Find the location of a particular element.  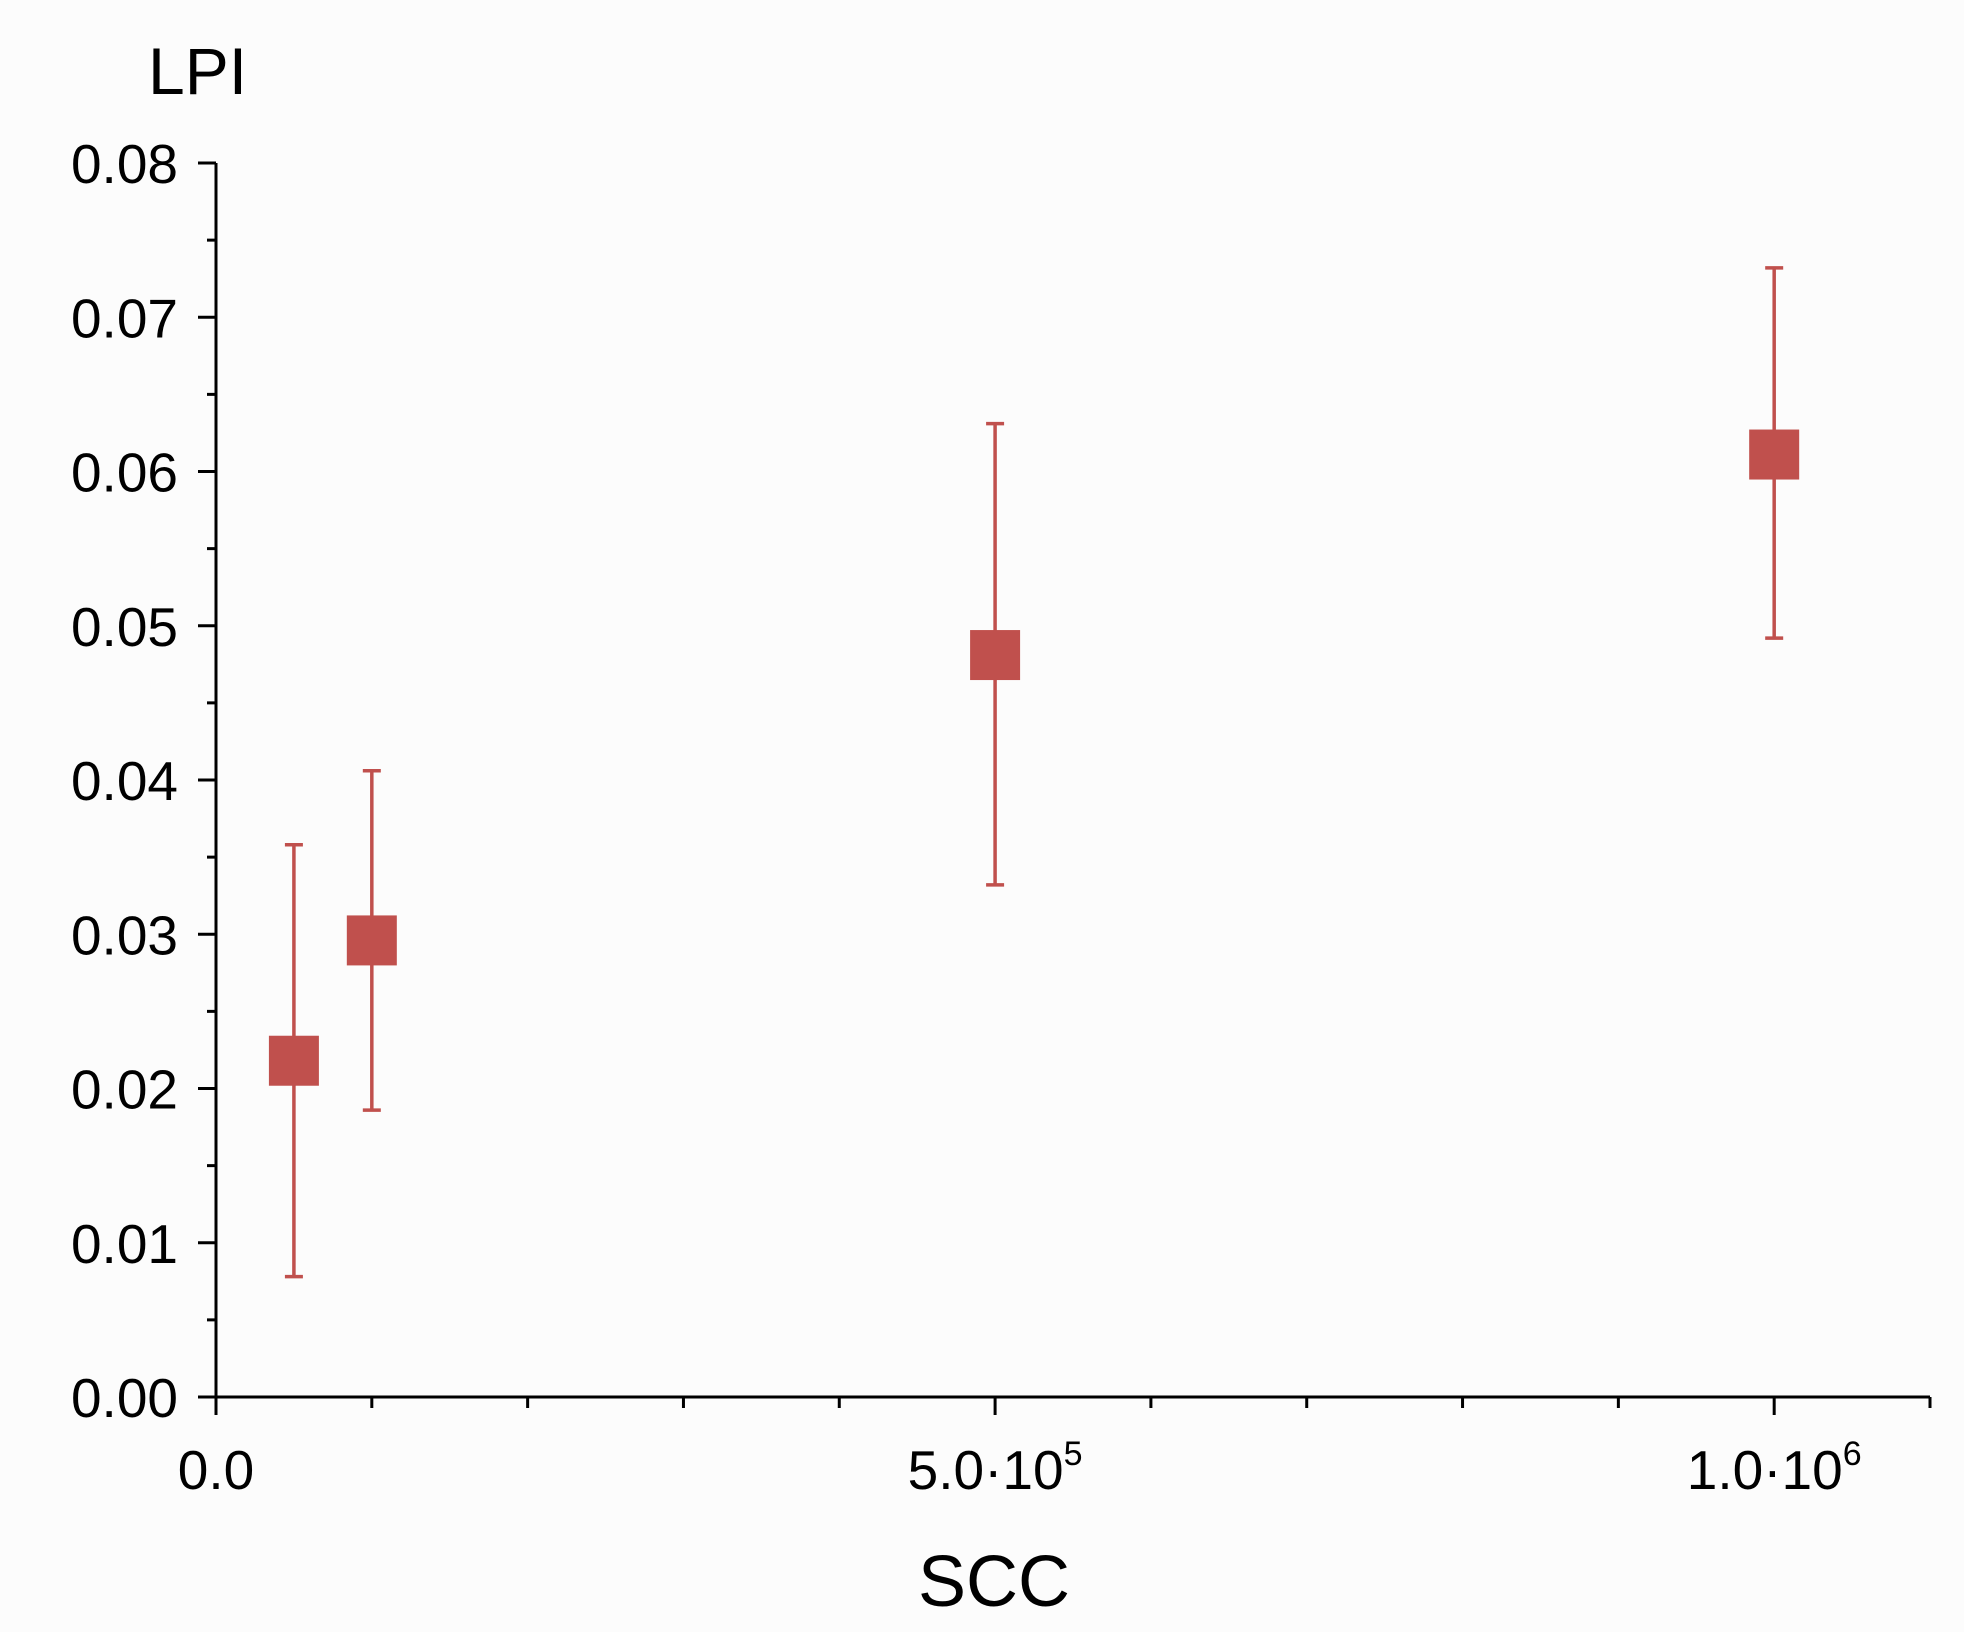

y-tick-label: 0.00 is located at coordinates (124, 1398).